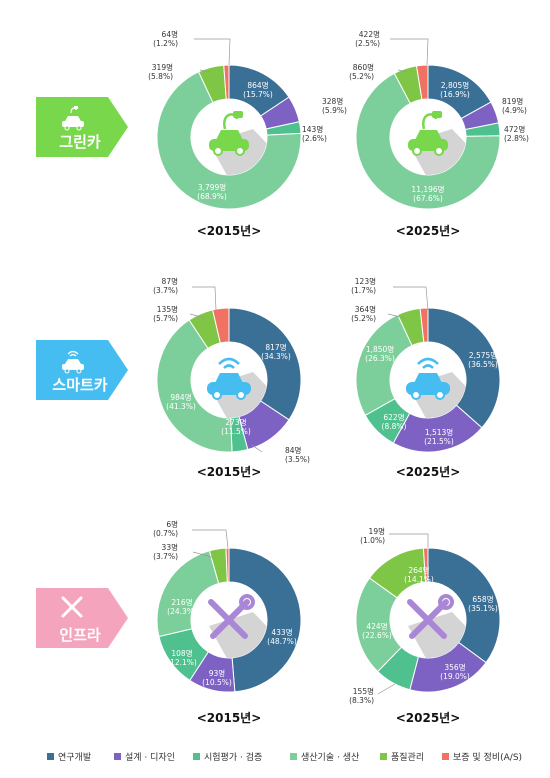  Describe the element at coordinates (332, 101) in the screenshot. I see `data-label: 328명` at that location.